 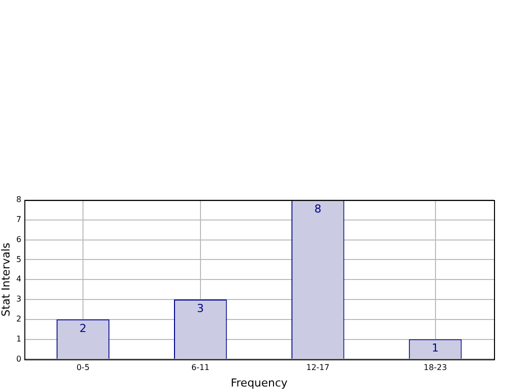 I want to click on y-tick-label: 3, so click(x=19, y=299).